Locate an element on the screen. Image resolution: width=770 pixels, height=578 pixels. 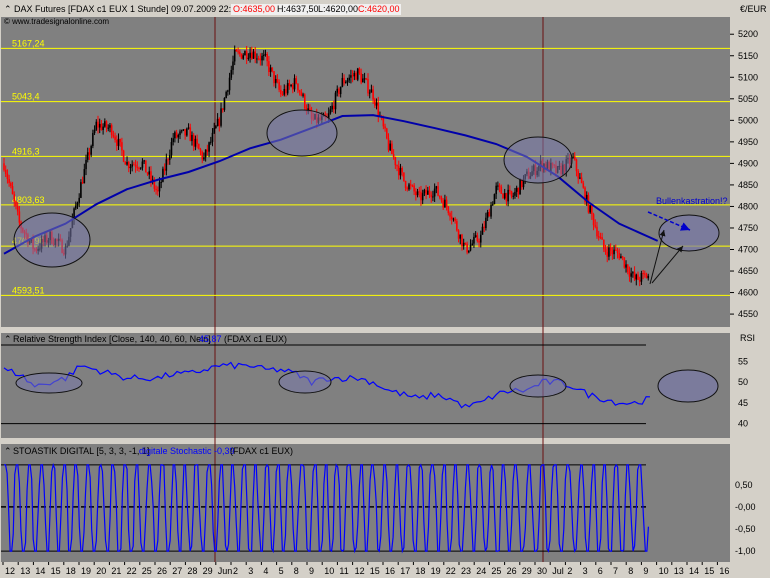
time-axis is located at coordinates (385, 570).